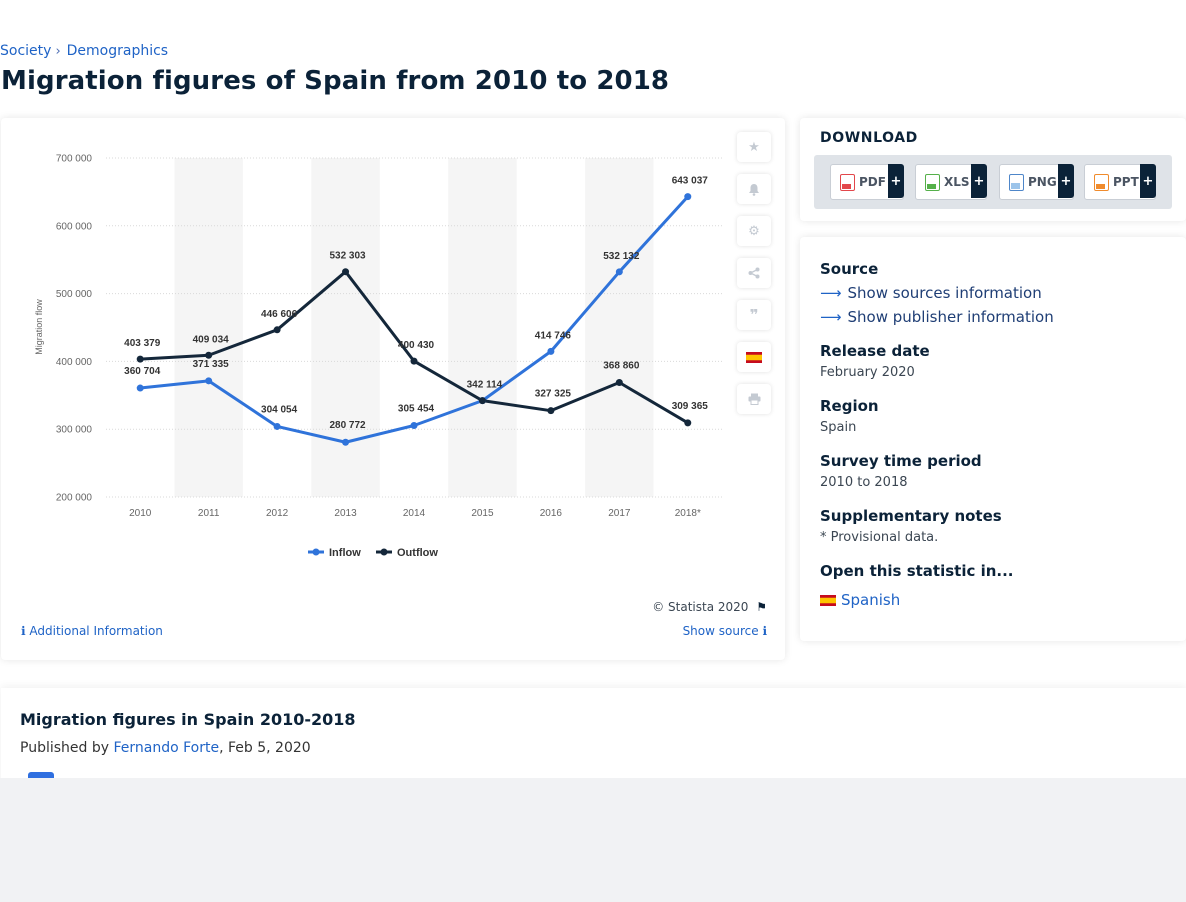 The width and height of the screenshot is (1186, 902). What do you see at coordinates (41, 777) in the screenshot?
I see `article-badge` at bounding box center [41, 777].